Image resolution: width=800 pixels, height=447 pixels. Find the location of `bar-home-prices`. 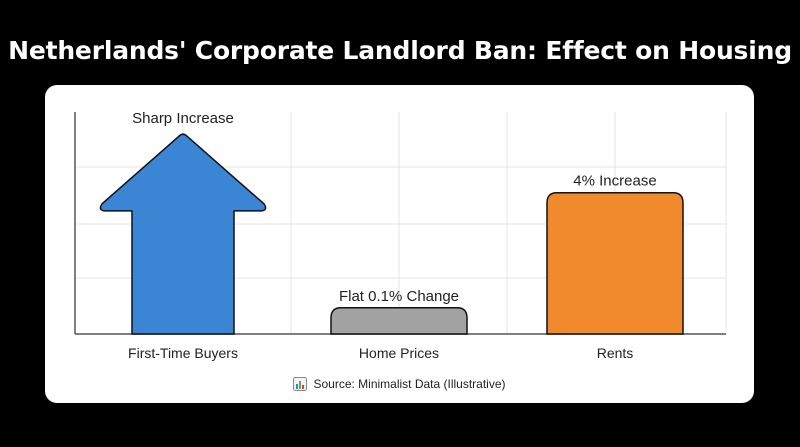

bar-home-prices is located at coordinates (399, 321).